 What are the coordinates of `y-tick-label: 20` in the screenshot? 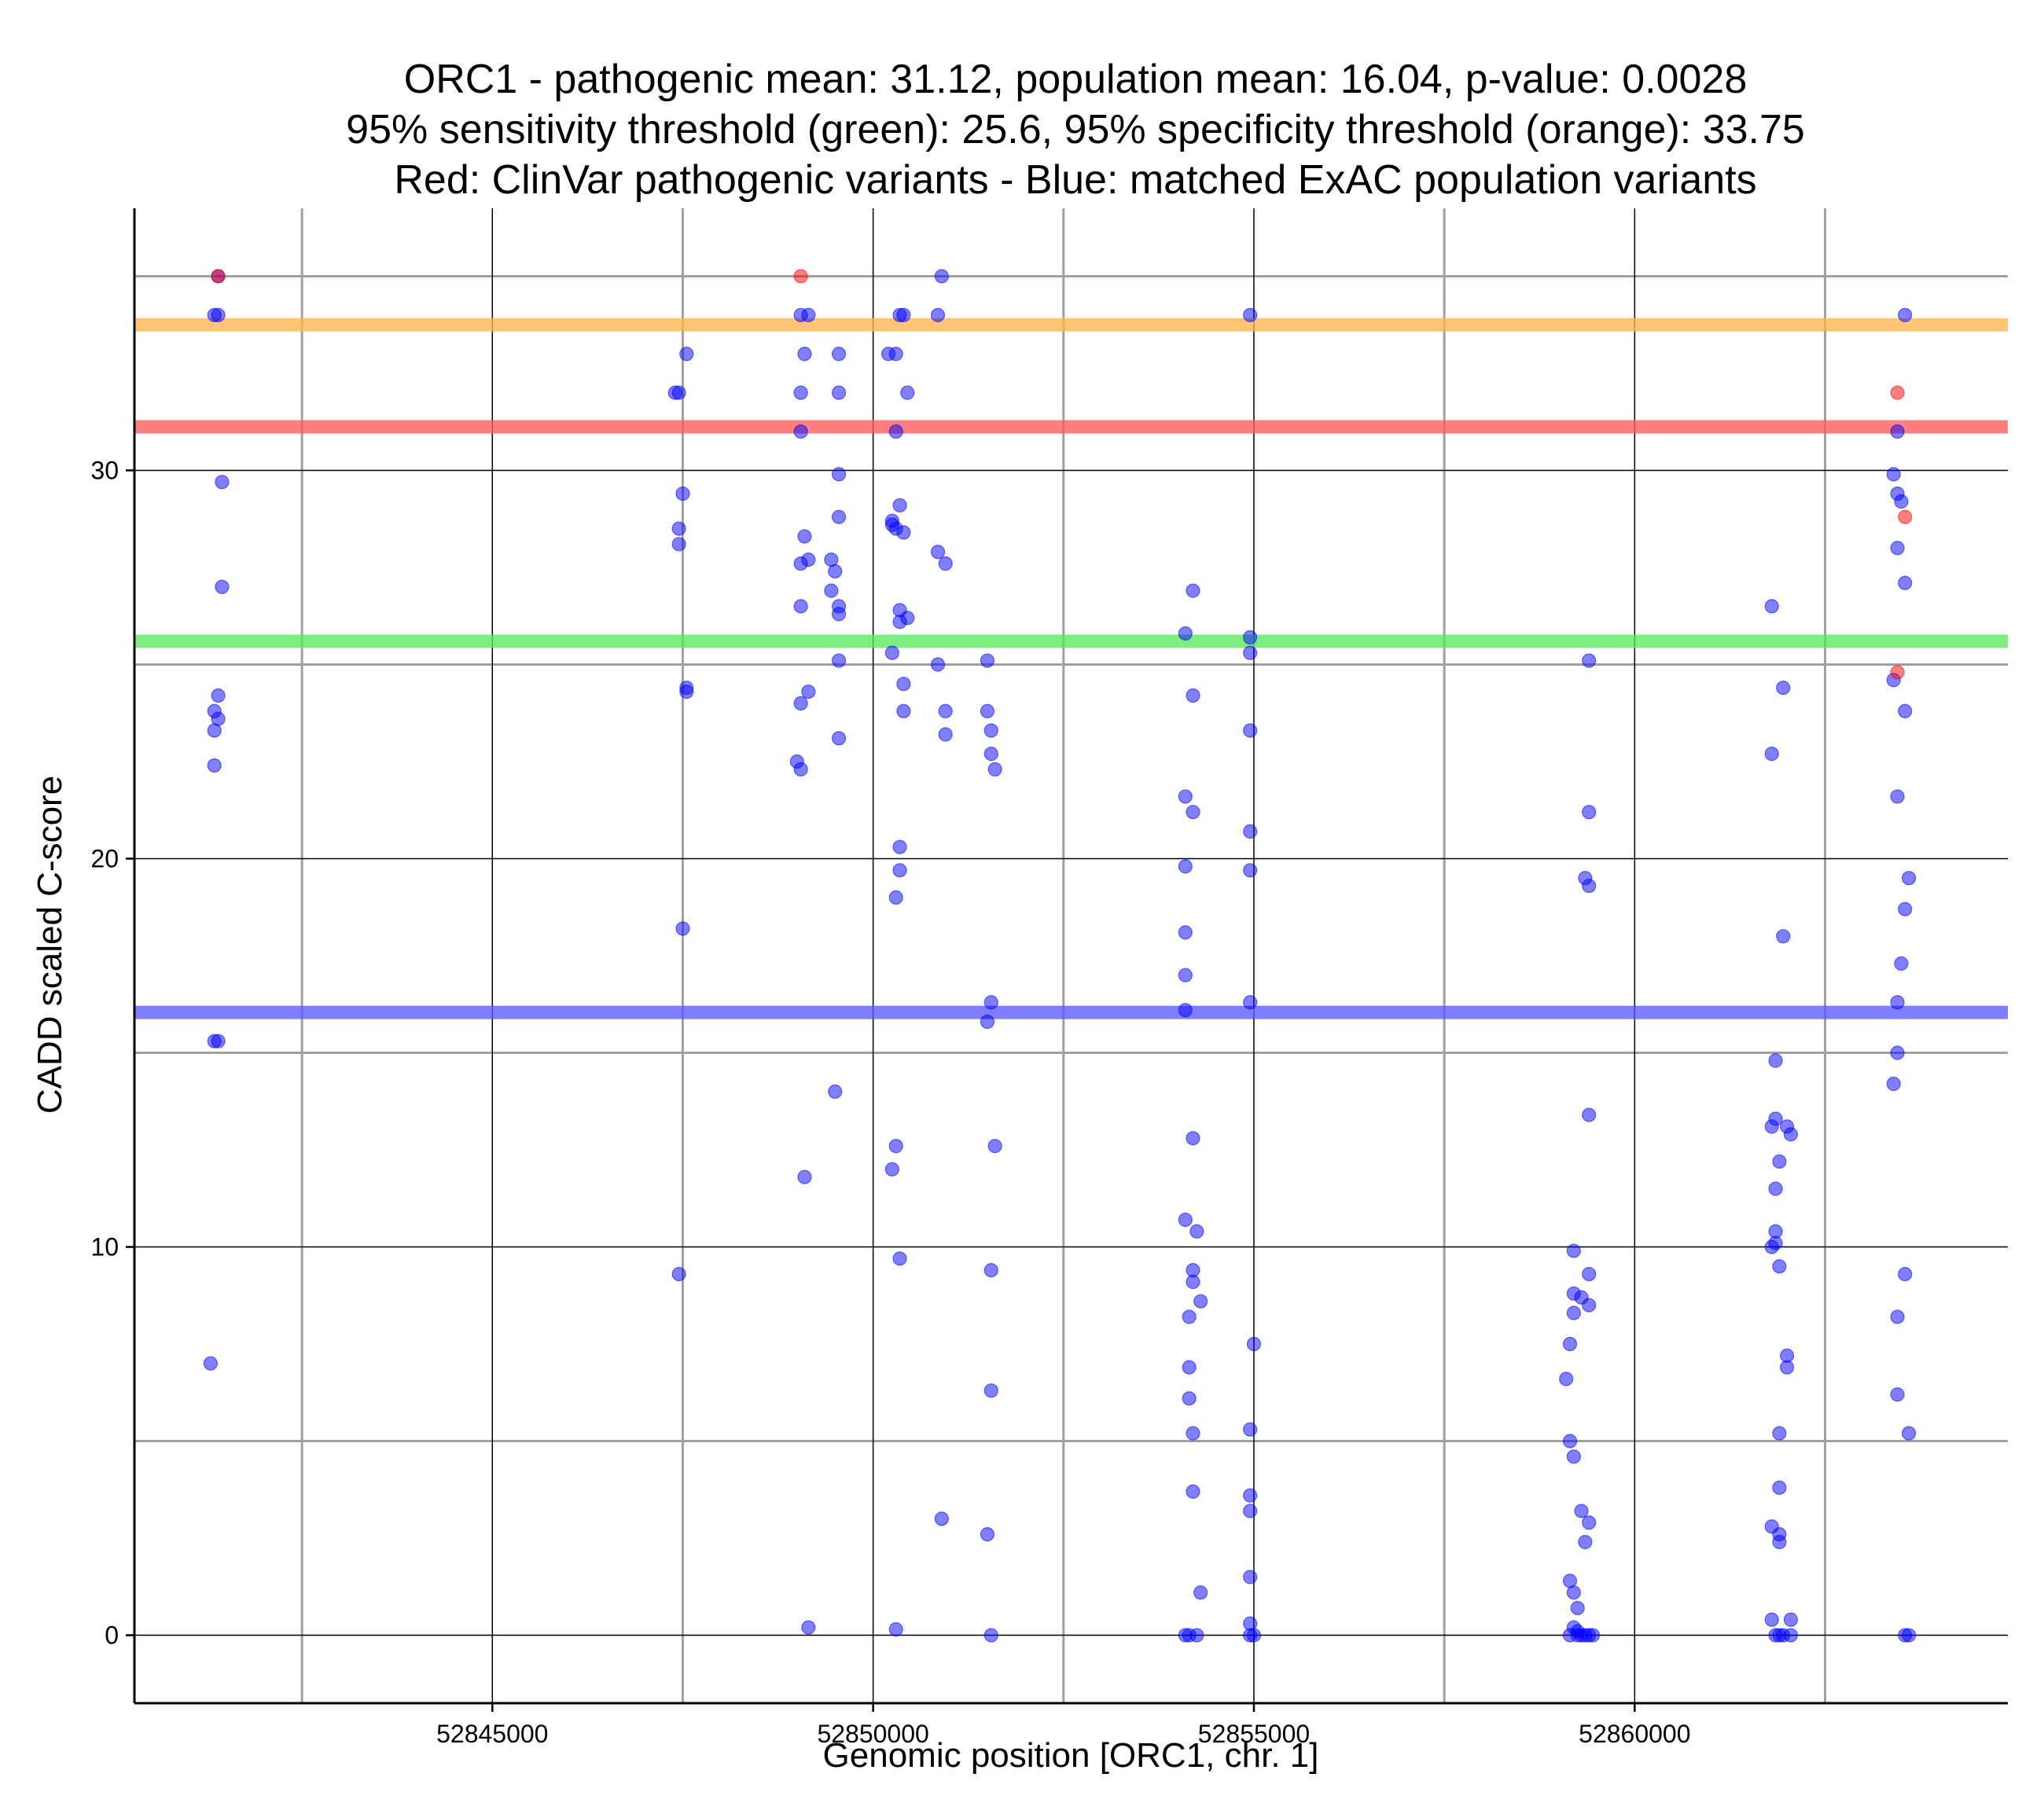 It's located at (105, 858).